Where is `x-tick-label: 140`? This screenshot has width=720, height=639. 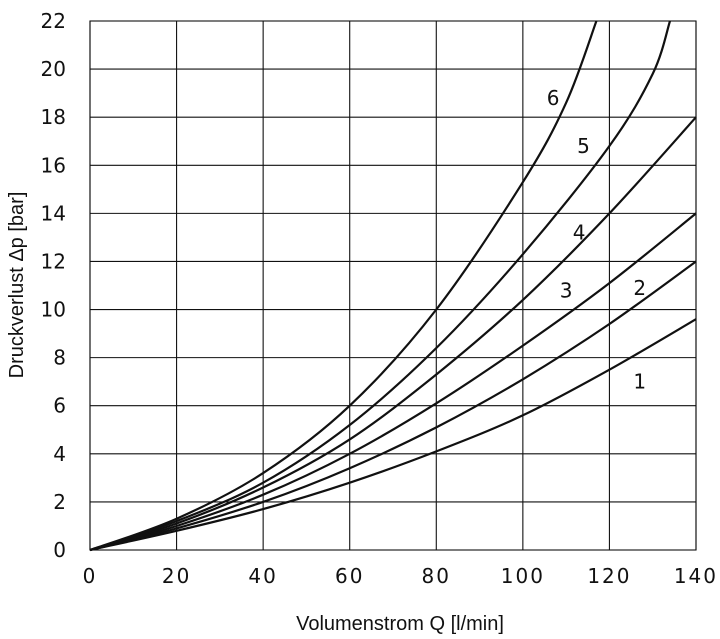 x-tick-label: 140 is located at coordinates (696, 576).